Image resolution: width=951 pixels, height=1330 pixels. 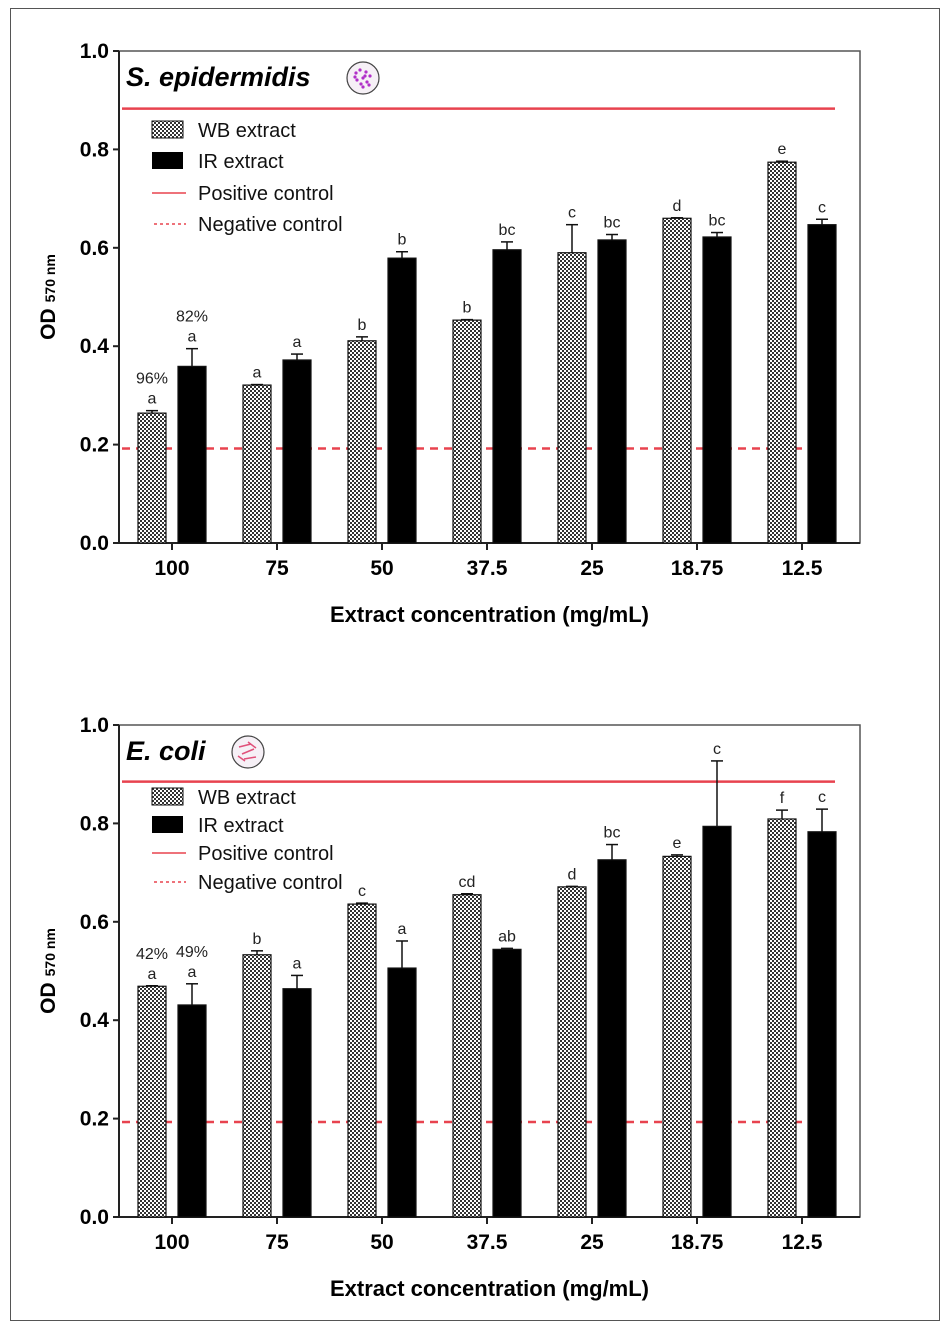 I want to click on inhibition-percent-label: 82%, so click(x=192, y=317).